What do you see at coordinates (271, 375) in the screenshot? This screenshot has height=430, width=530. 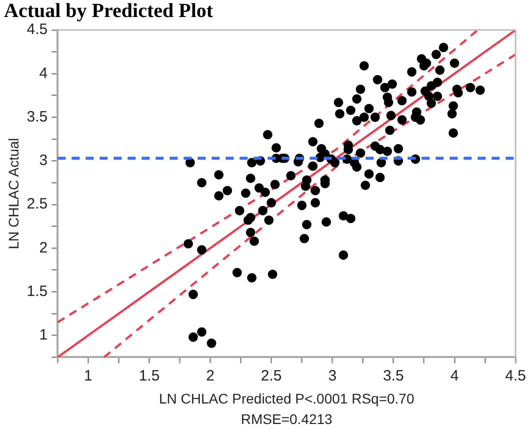 I see `x-tick-label: 2.5` at bounding box center [271, 375].